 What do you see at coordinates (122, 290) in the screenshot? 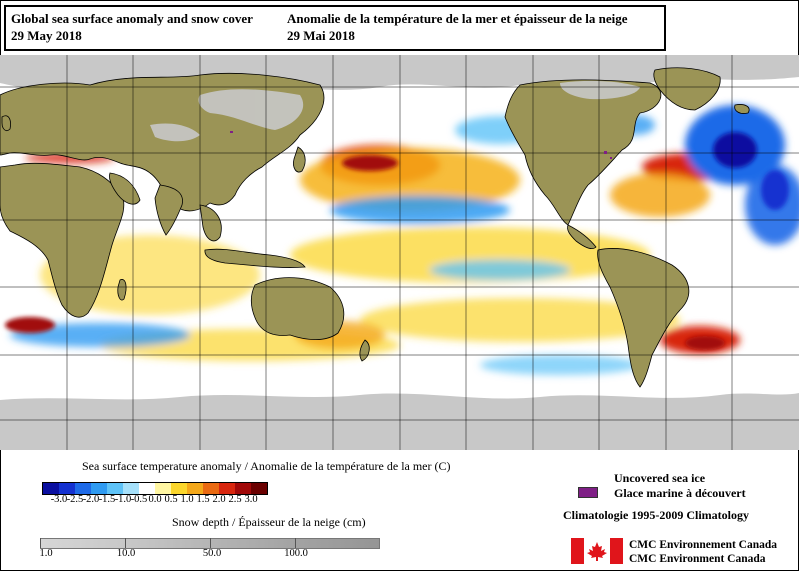
I see `madagascar` at bounding box center [122, 290].